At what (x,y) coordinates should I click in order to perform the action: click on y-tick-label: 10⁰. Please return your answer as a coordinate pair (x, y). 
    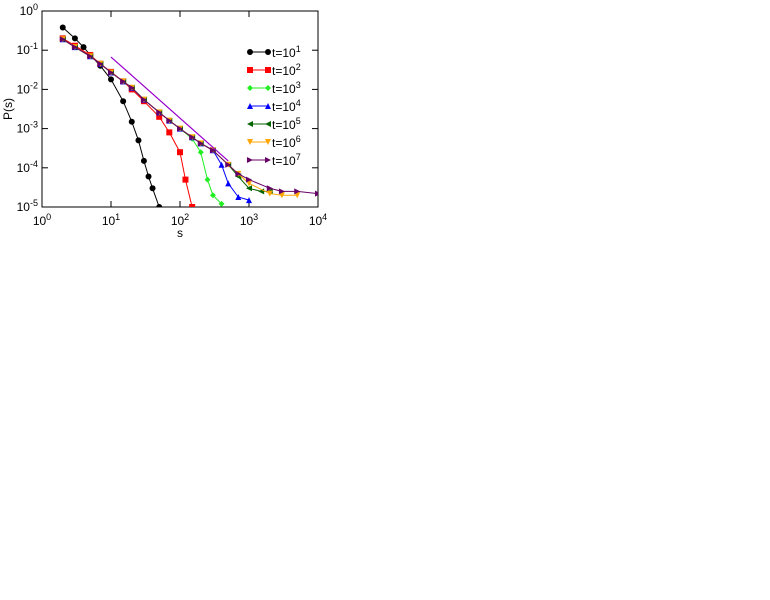
    Looking at the image, I should click on (29, 10).